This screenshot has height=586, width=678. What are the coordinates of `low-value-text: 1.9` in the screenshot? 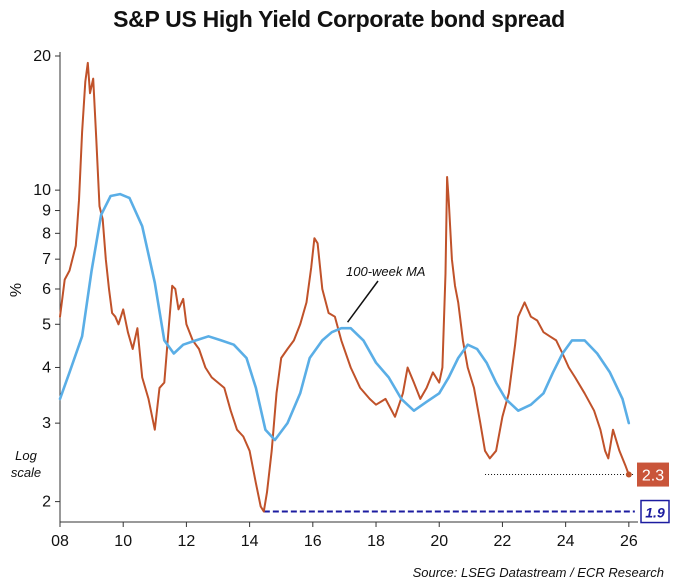 It's located at (655, 513).